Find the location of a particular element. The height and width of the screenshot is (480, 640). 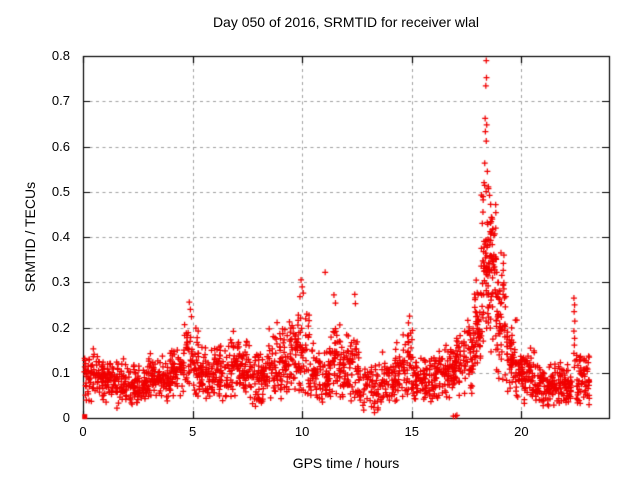

y-tick-label: 0.3 is located at coordinates (60, 282).